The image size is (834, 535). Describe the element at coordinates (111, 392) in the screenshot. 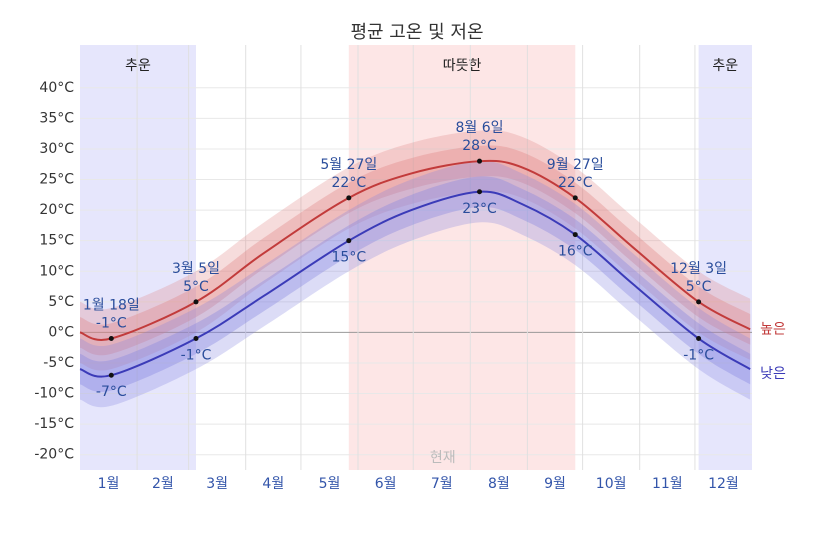

I see `annotation-low: -7°C` at that location.